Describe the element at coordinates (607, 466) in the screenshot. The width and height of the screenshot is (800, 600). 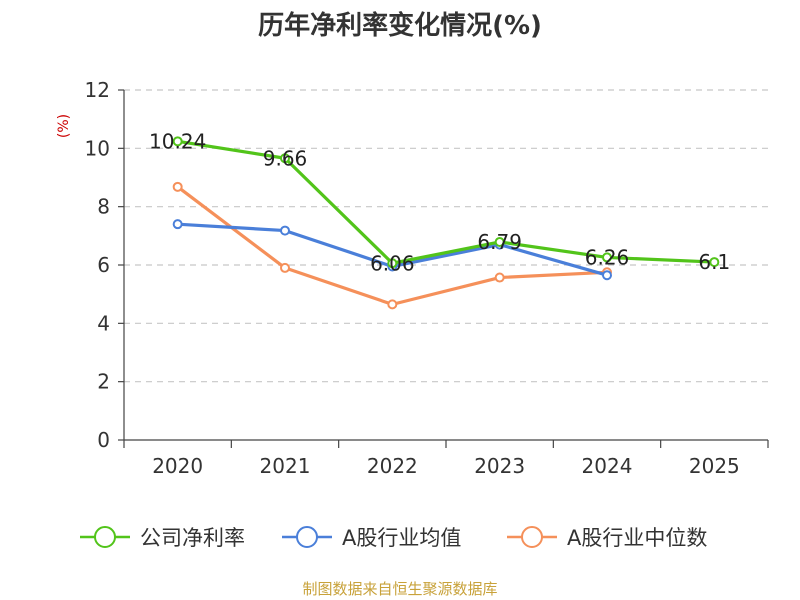
I see `x-tick-label: 2024` at that location.